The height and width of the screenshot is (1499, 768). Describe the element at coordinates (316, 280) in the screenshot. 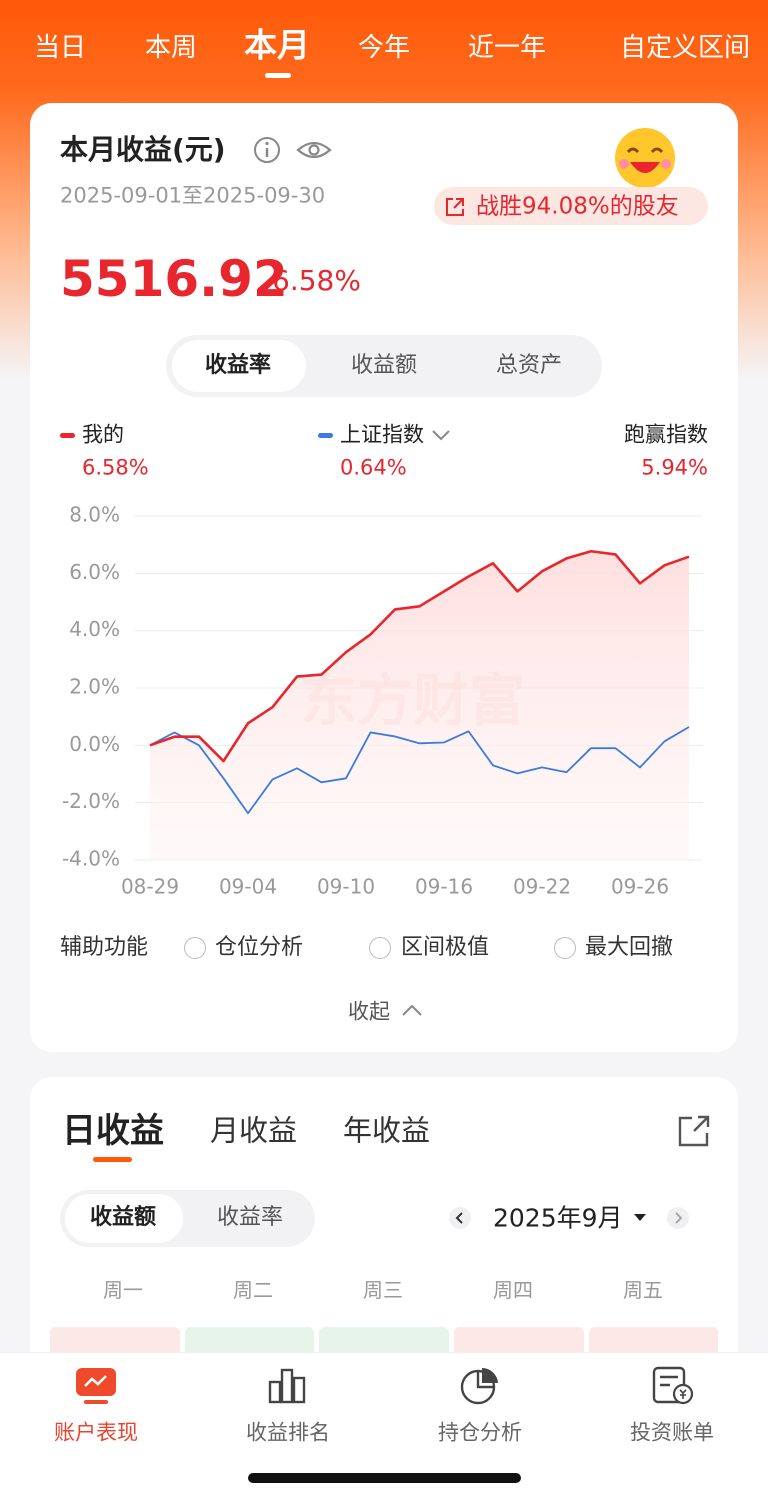

I see `rate: 6.58%` at that location.